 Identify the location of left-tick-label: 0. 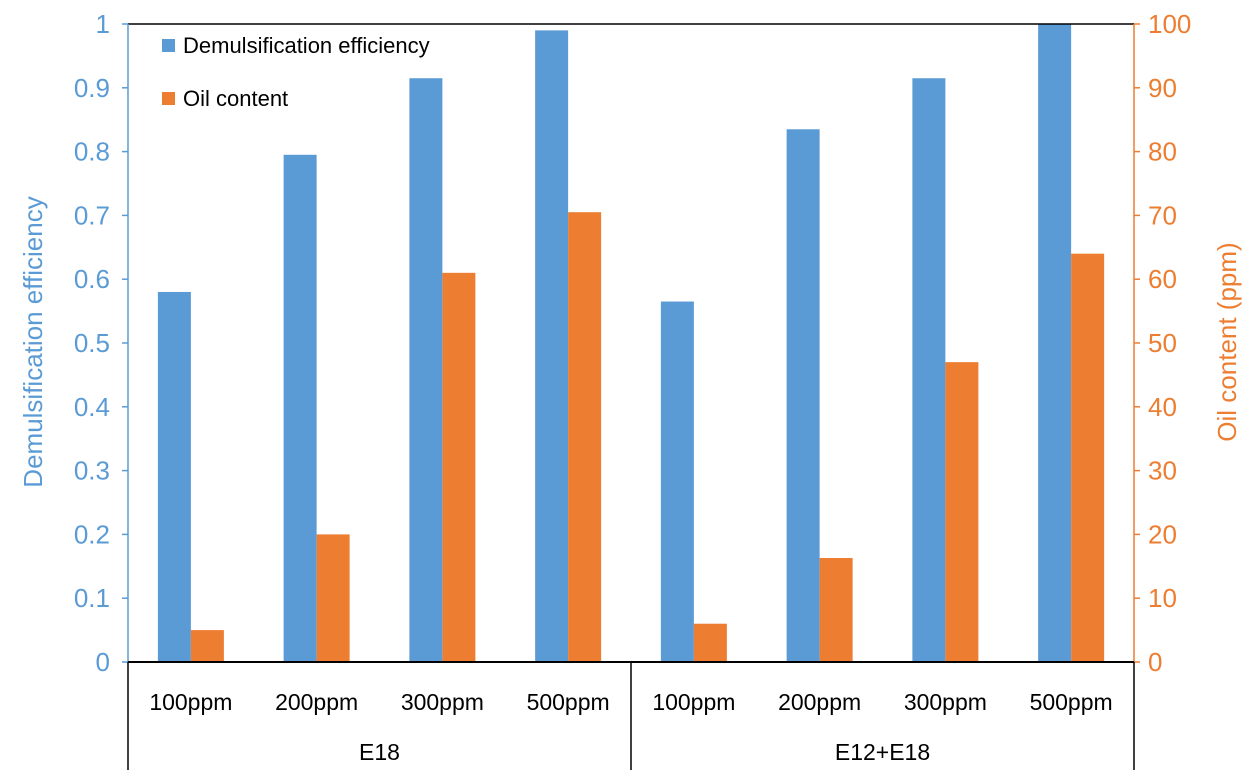
(103, 662).